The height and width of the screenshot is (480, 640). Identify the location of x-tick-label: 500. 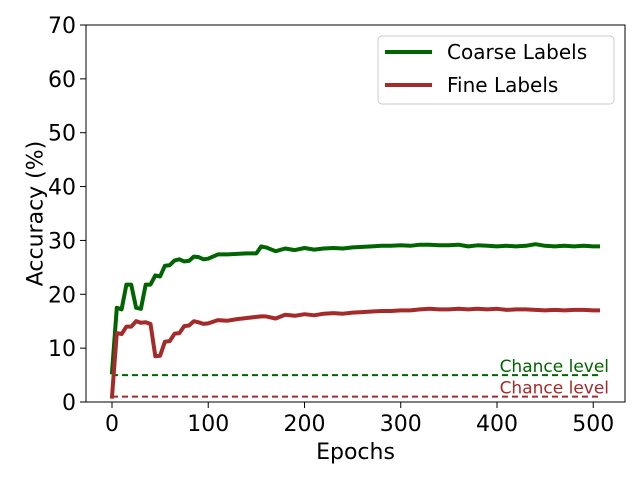
(593, 424).